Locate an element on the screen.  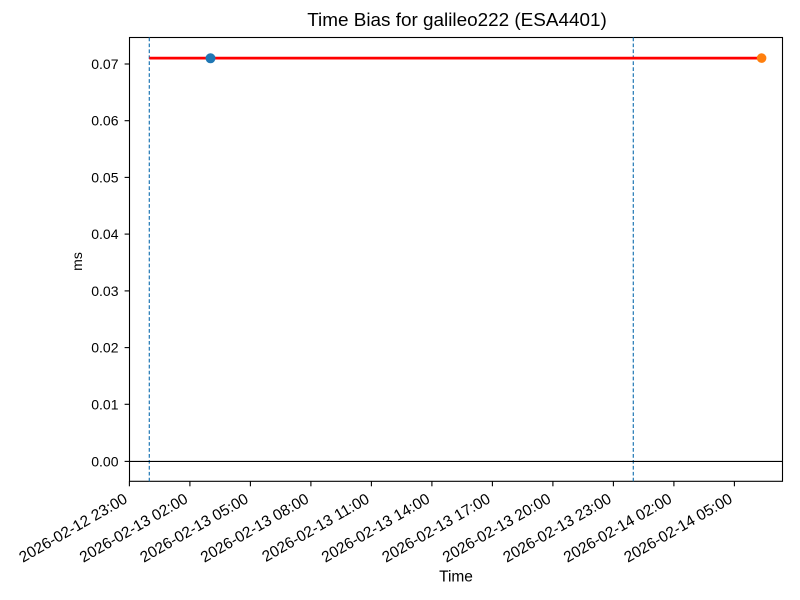
svg-text: 0.04 is located at coordinates (104, 234).